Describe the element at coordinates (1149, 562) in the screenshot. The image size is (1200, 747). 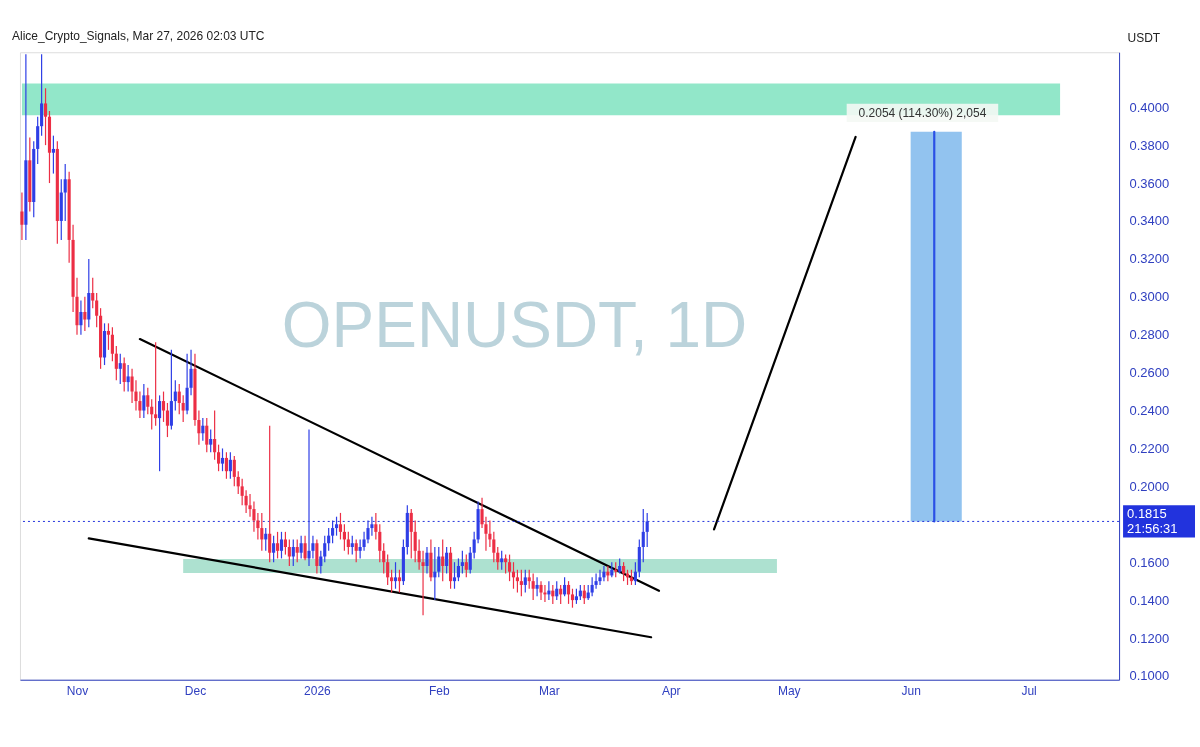
I see `y-tick-label: 0.1600` at that location.